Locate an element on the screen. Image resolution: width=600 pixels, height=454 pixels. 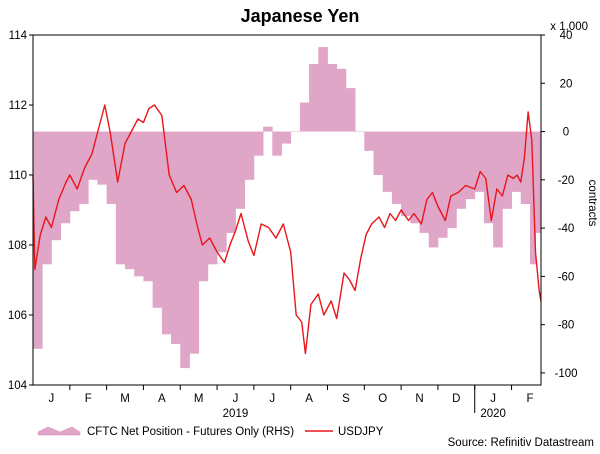
right-tick-label: -20 is located at coordinates (566, 181).